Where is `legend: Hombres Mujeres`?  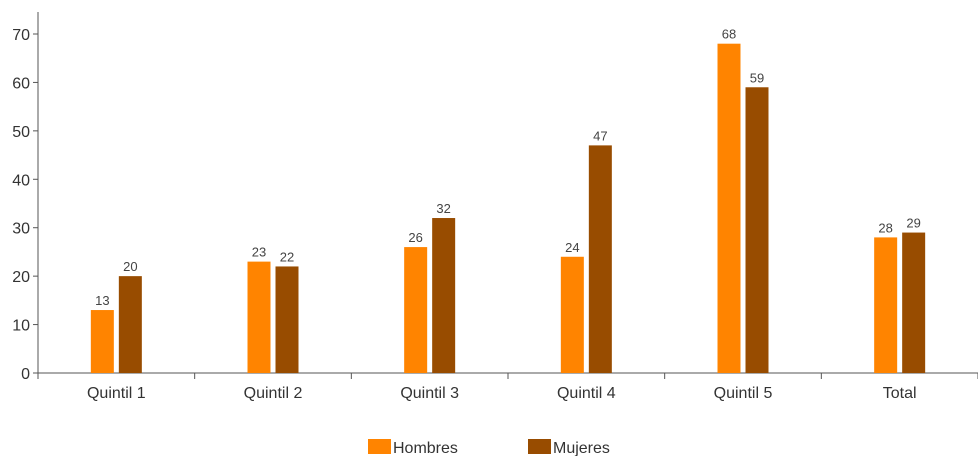
legend: Hombres Mujeres is located at coordinates (489, 447).